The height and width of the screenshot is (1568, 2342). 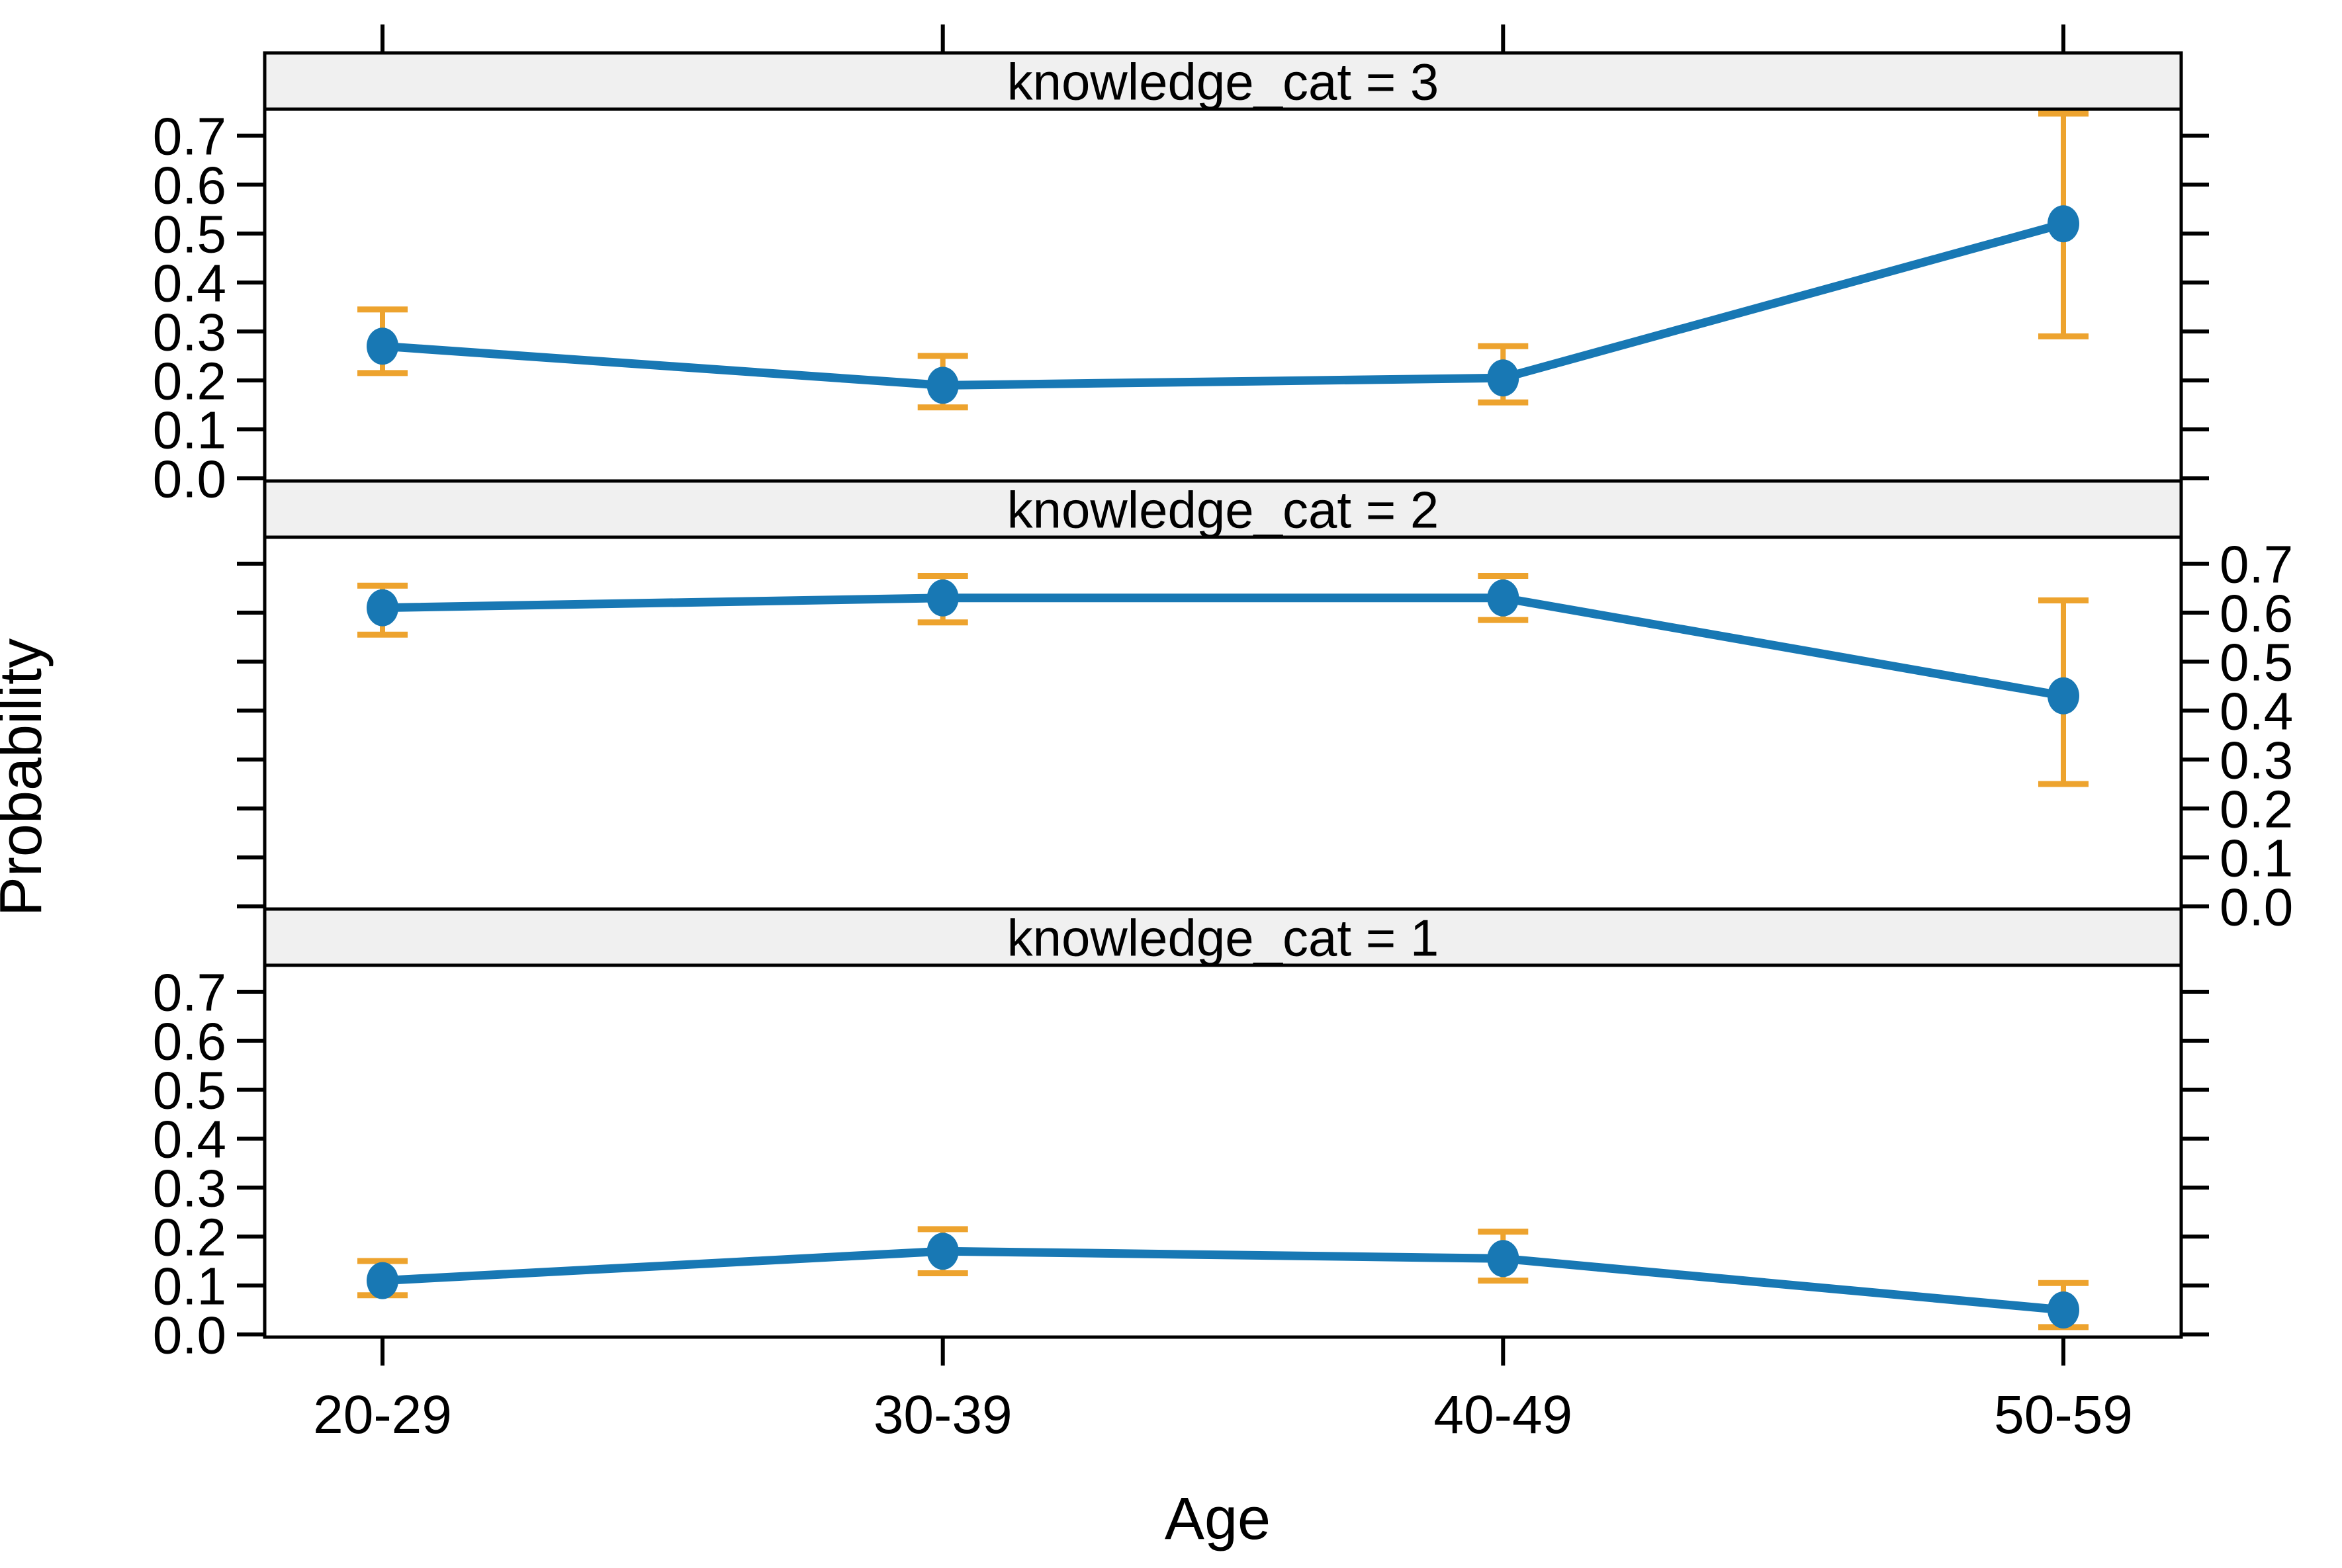 What do you see at coordinates (1223, 938) in the screenshot?
I see `strip-label: knowledge_cat = 1` at bounding box center [1223, 938].